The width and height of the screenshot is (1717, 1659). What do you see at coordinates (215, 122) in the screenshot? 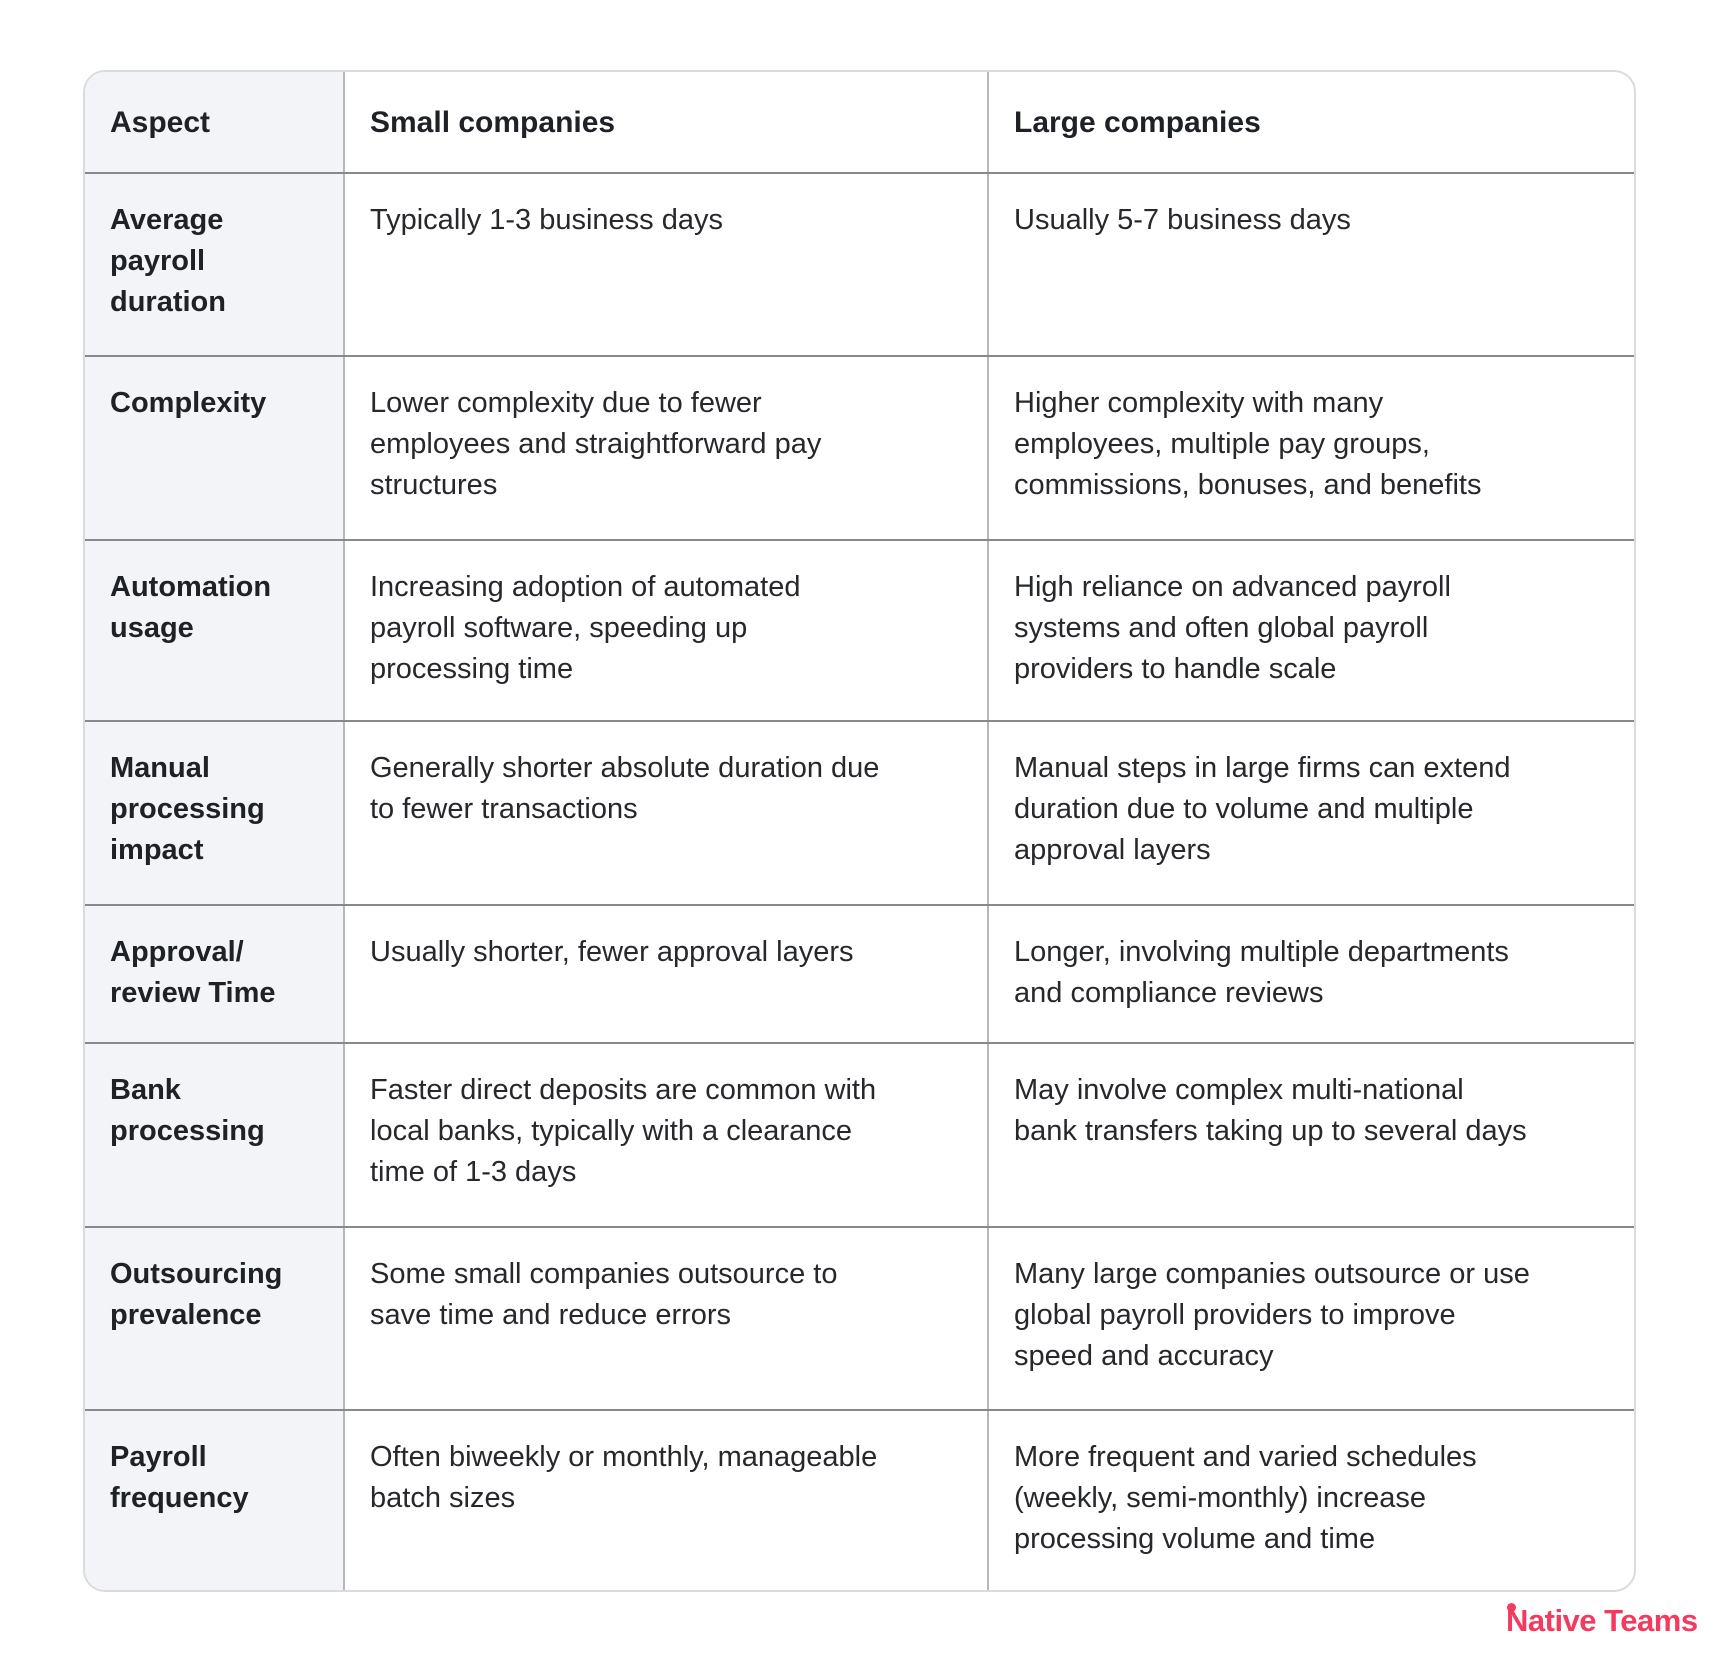
I see `column-header-aspect: Aspect` at bounding box center [215, 122].